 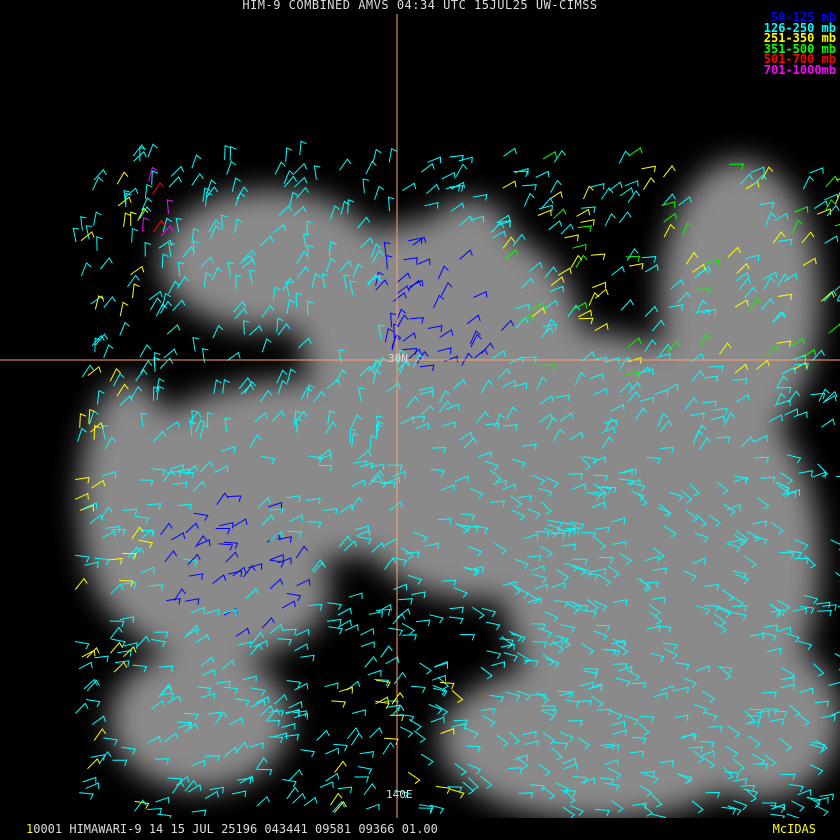 I want to click on cloud-area, so click(x=130, y=500).